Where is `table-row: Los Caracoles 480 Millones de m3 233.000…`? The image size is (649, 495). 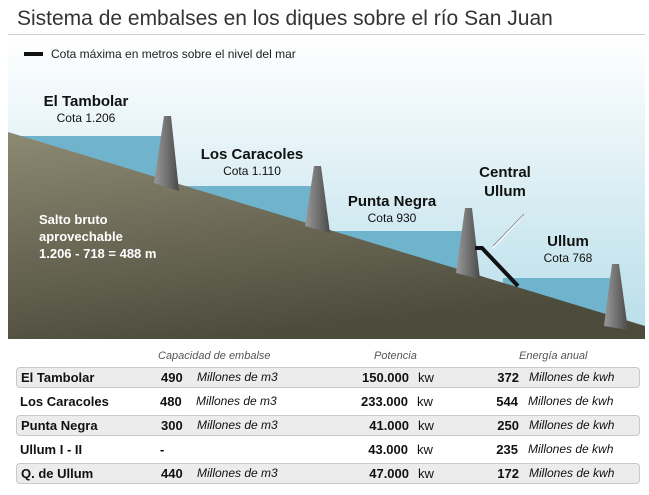
table-row: Los Caracoles 480 Millones de m3 233.000… is located at coordinates (328, 401).